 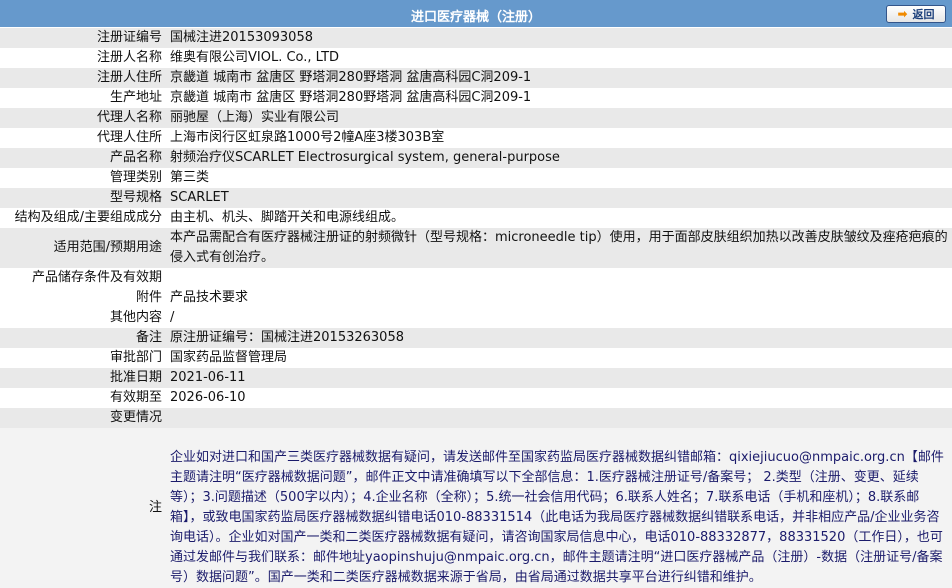 I want to click on table-row: 结构及组成/主要组成成分 由主机、机头、脚踏开关和电源线组成。, so click(x=476, y=218).